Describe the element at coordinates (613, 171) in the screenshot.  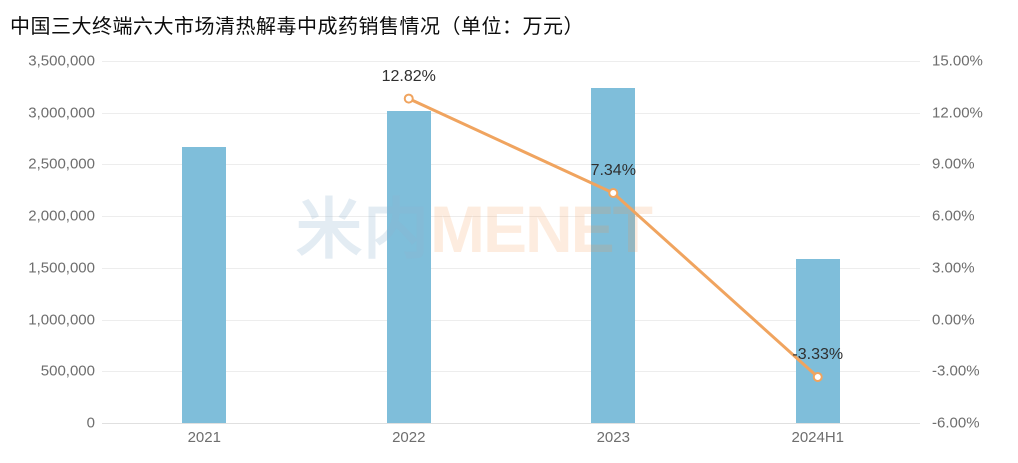
I see `point-label-2023: 7.34%` at that location.